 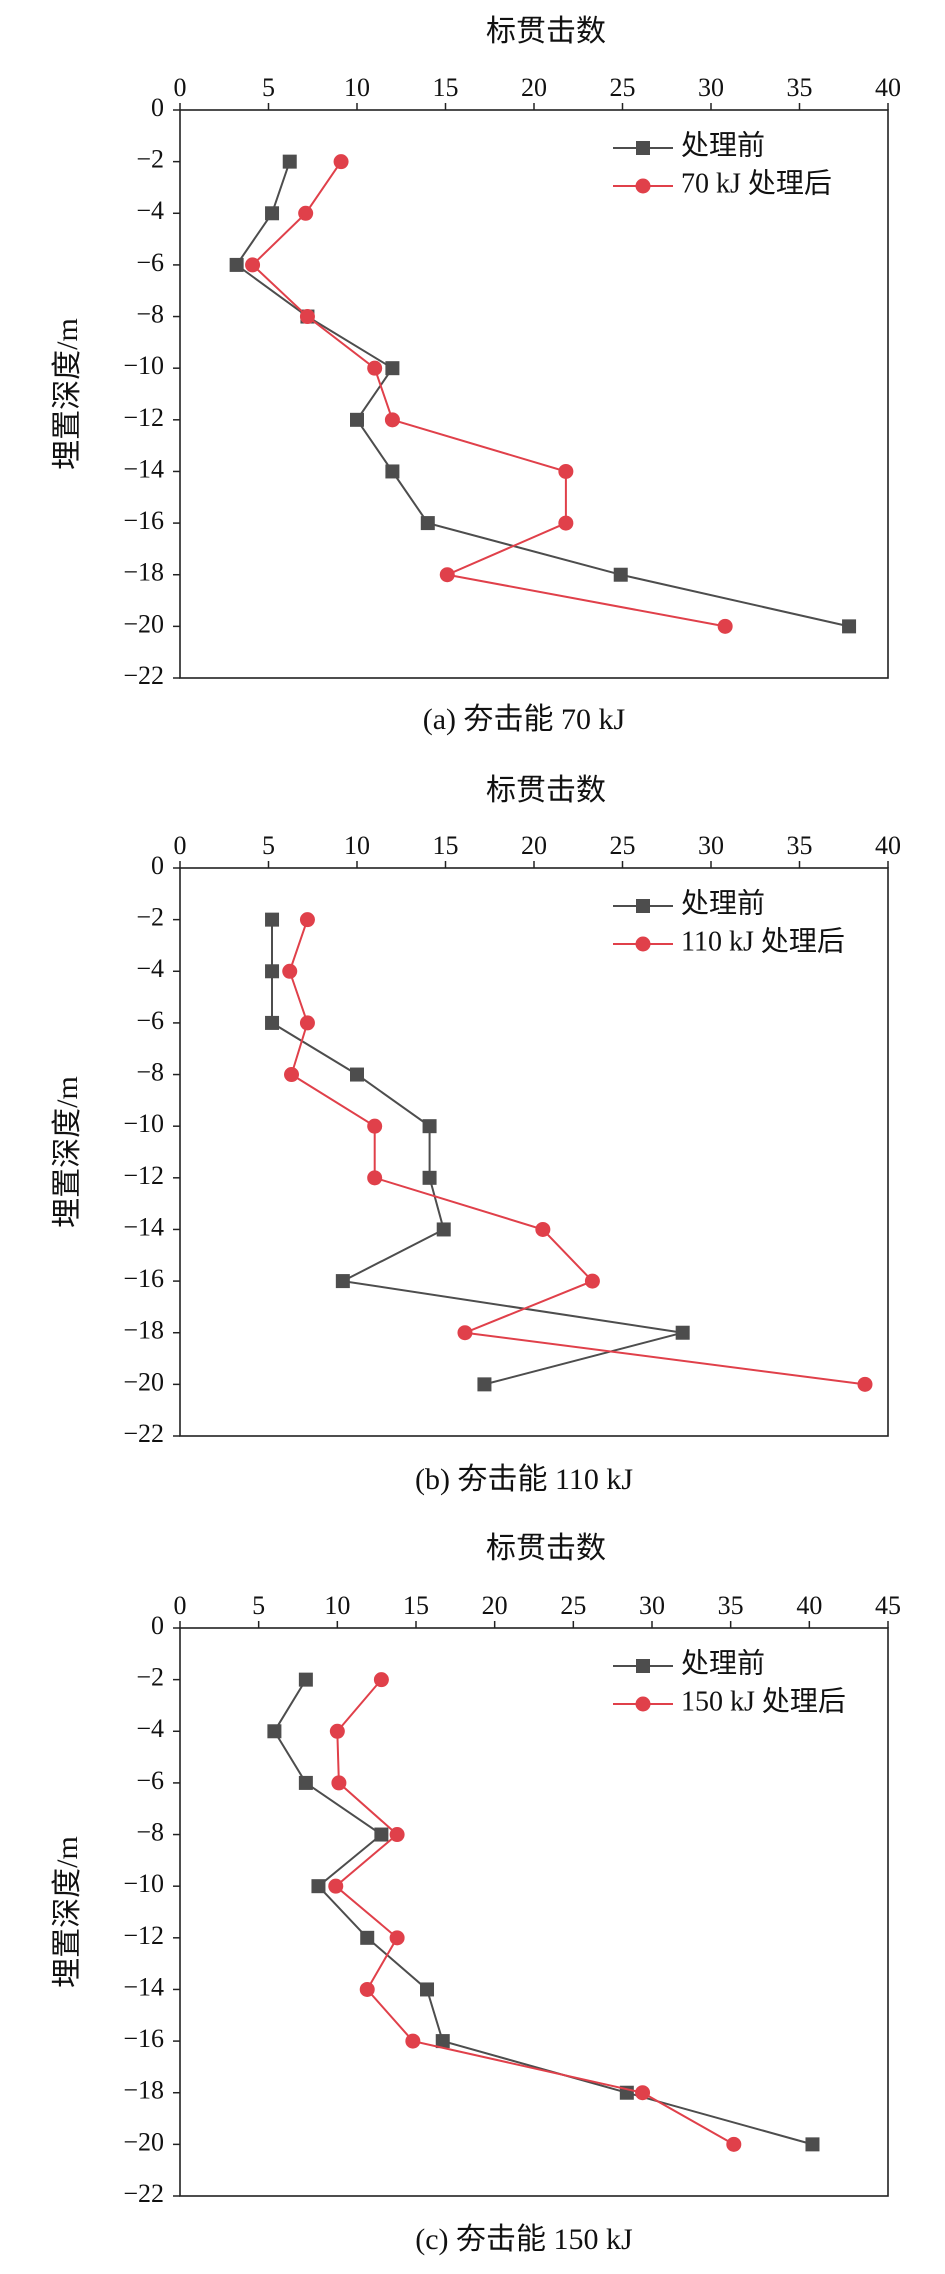 I want to click on y-tick-label: −6, so click(x=150, y=1780).